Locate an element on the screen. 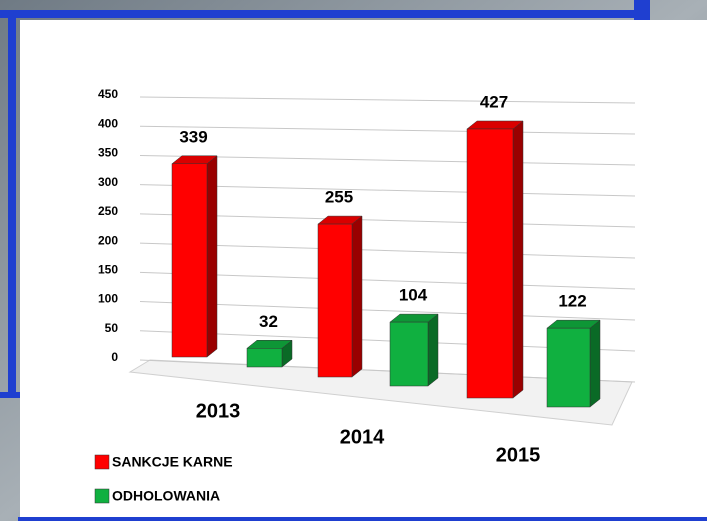 This screenshot has width=707, height=526. x-tick-label: 2013 is located at coordinates (218, 411).